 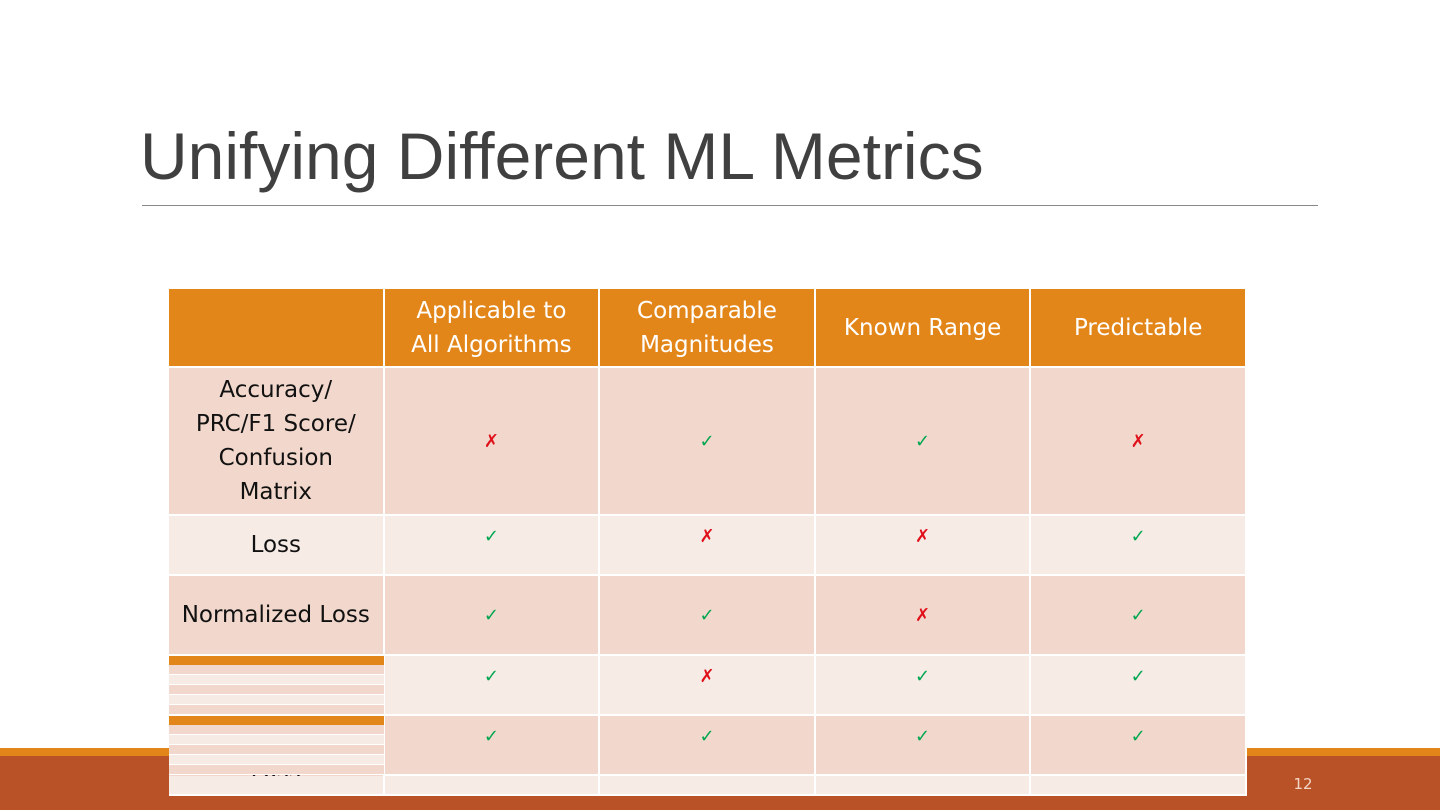 I want to click on header-cell, so click(x=277, y=328).